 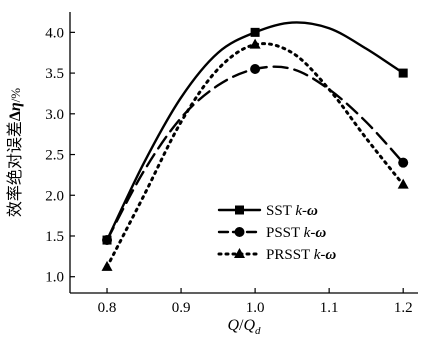 What do you see at coordinates (233, 325) in the screenshot?
I see `x-title-q: Q` at bounding box center [233, 325].